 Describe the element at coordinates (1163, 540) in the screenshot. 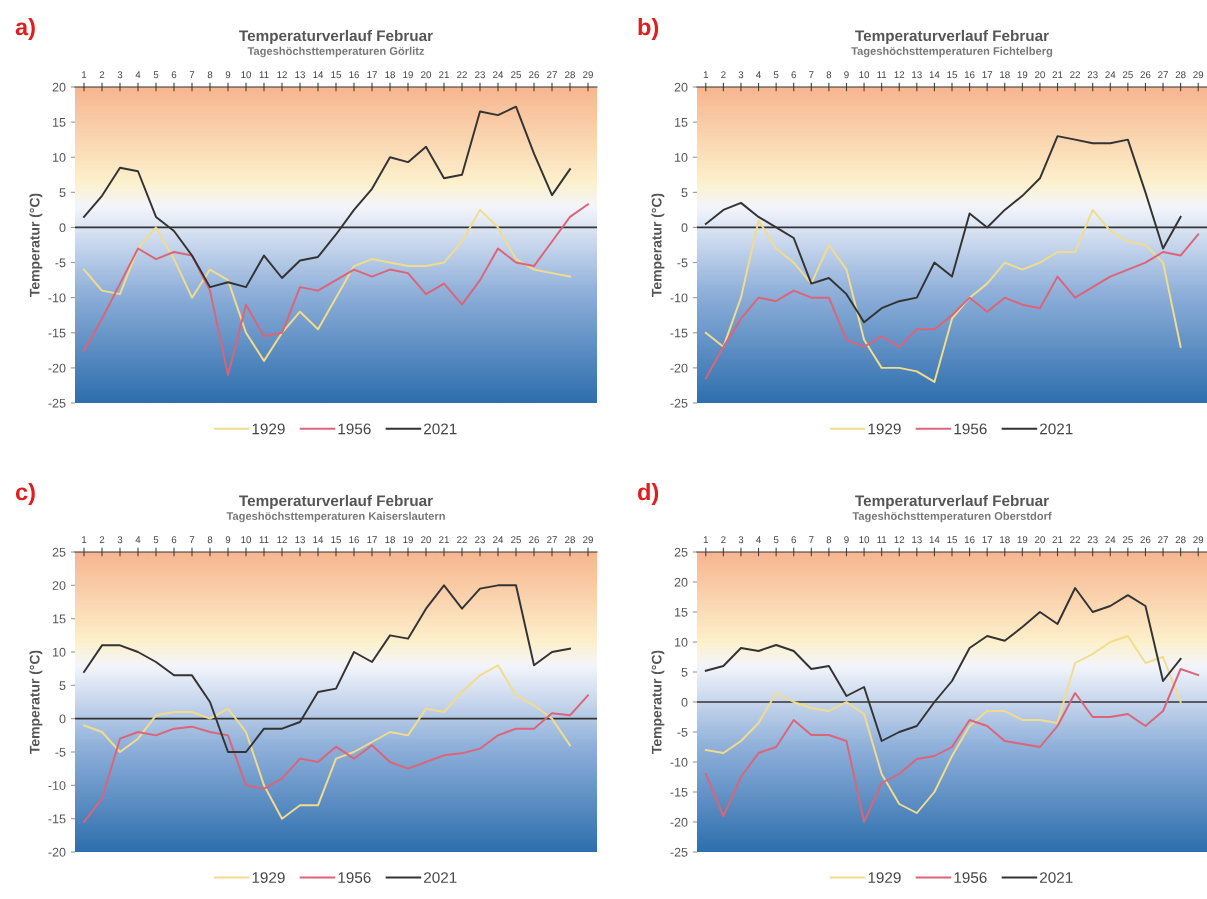

I see `x-tick-label: 27` at that location.